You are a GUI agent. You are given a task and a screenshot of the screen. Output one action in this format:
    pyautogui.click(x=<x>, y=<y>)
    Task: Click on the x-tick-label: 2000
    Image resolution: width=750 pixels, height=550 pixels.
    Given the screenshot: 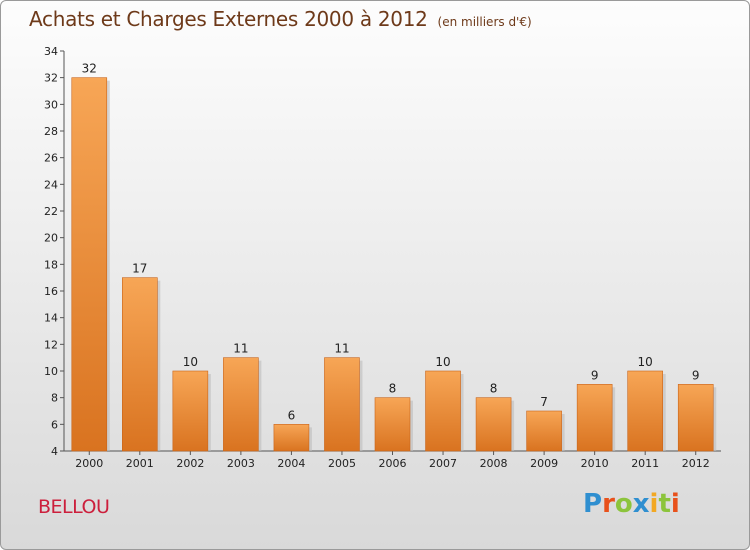 What is the action you would take?
    pyautogui.click(x=89, y=463)
    